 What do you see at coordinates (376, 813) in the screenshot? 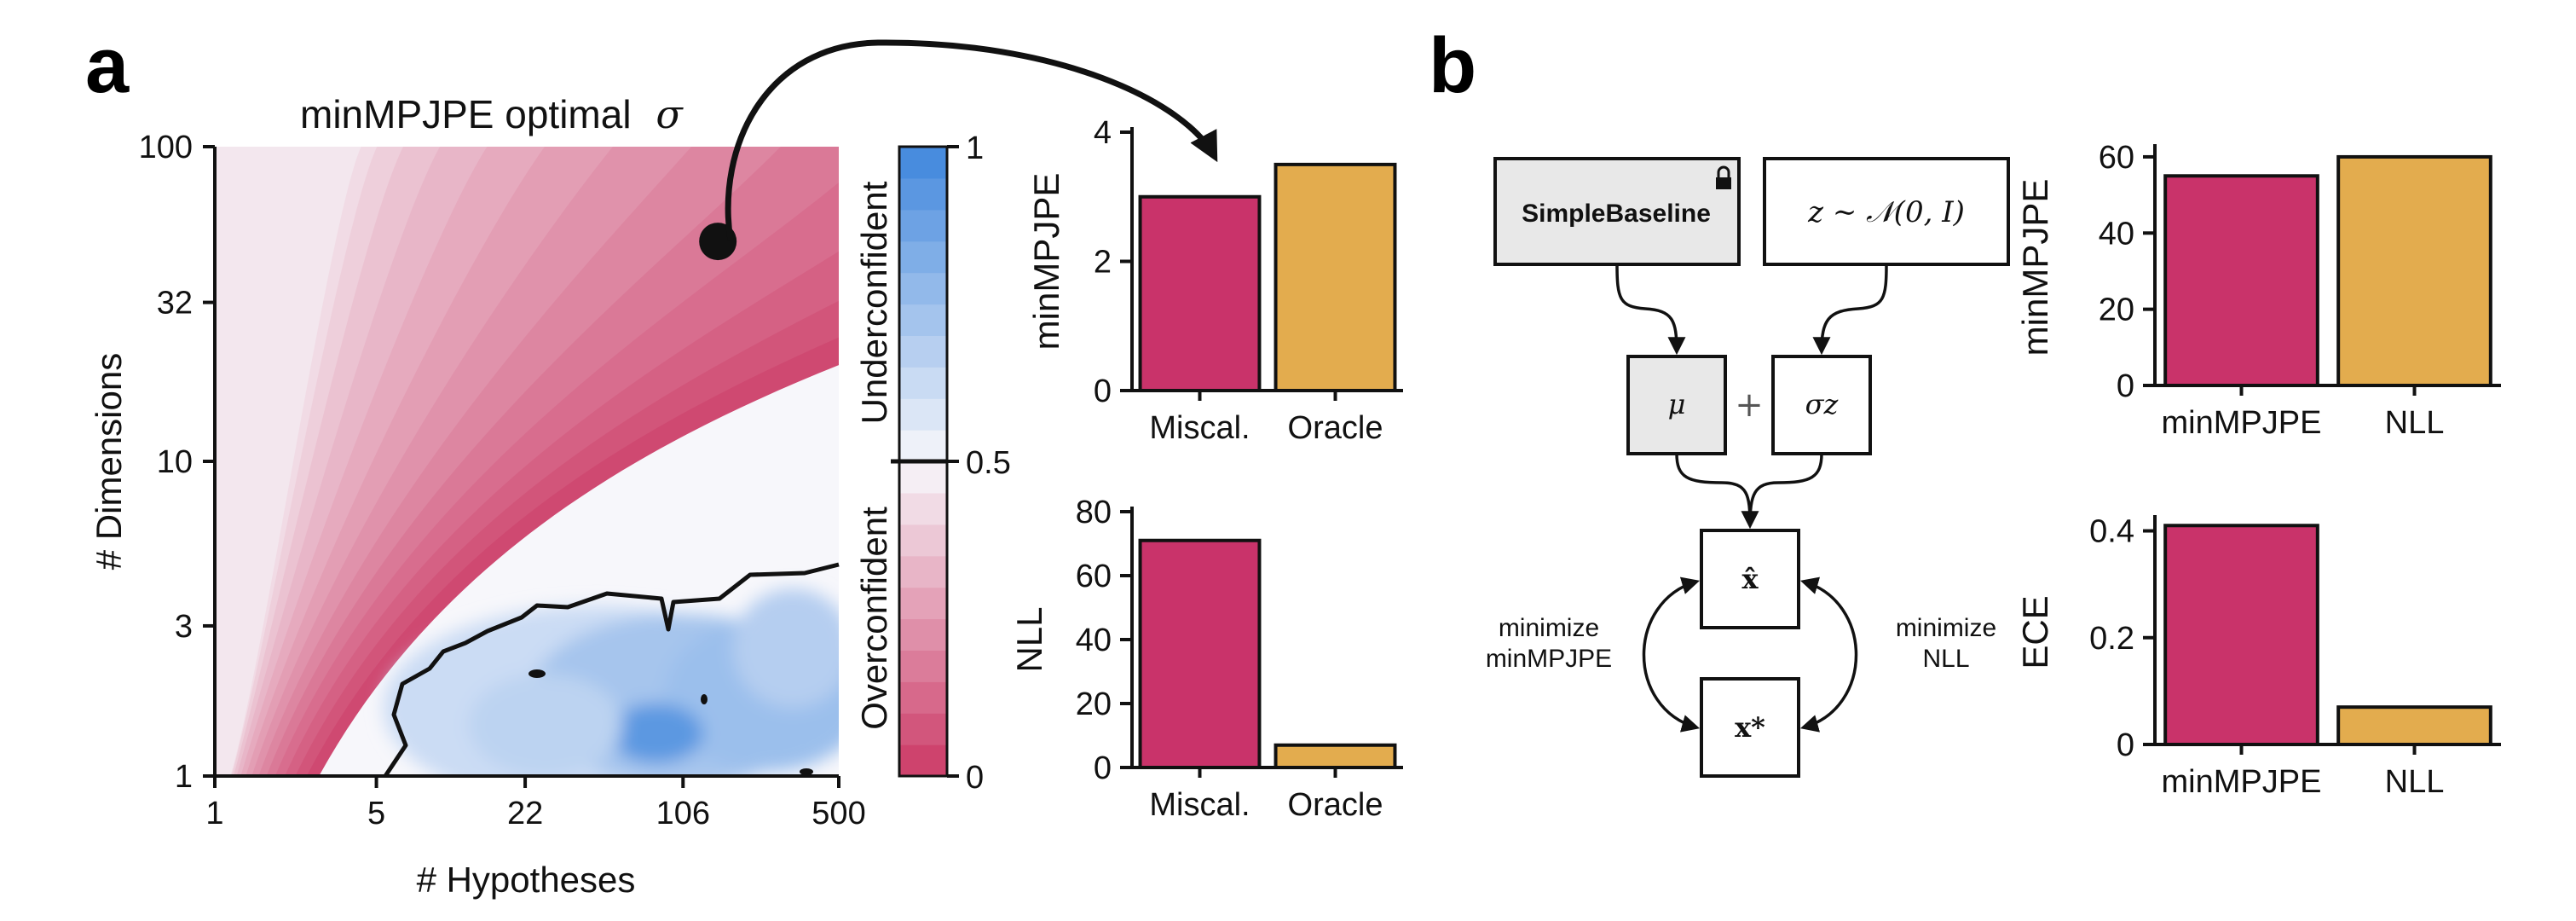
I see `heatmap-x-tick-label: 5` at bounding box center [376, 813].